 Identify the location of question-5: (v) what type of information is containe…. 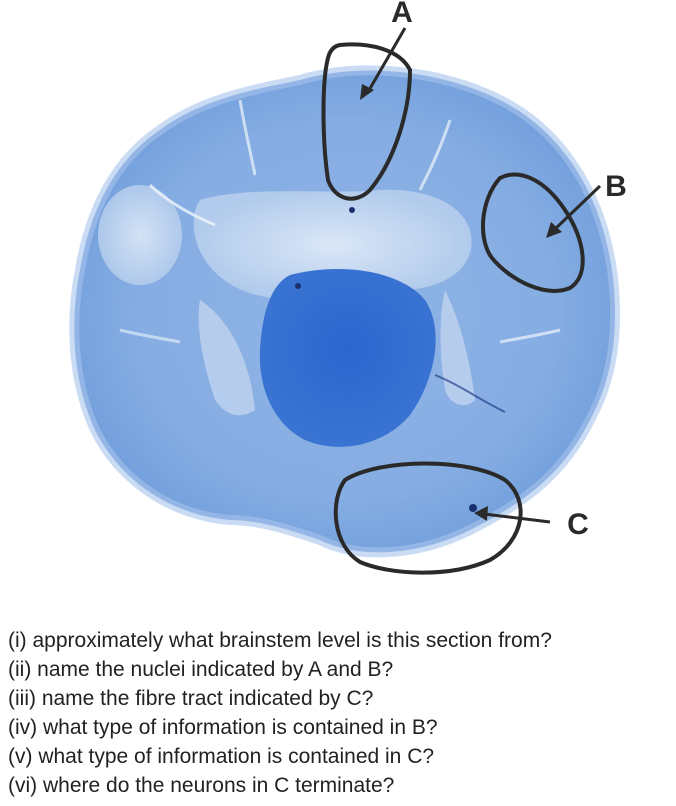
(221, 756).